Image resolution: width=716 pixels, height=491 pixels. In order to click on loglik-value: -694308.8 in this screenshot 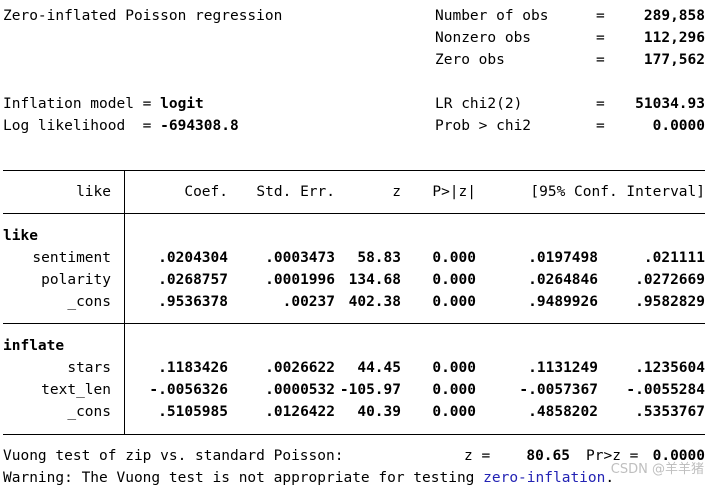, I will do `click(199, 126)`.